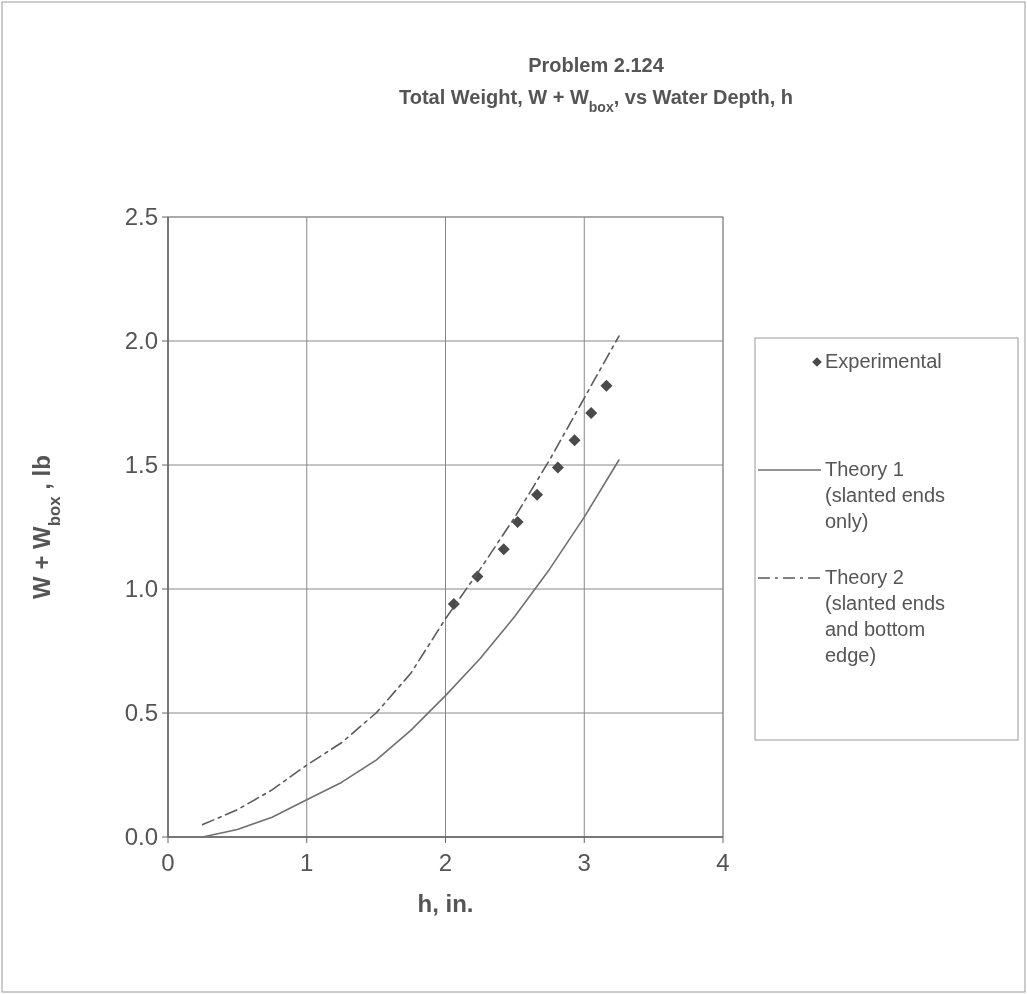 Image resolution: width=1027 pixels, height=994 pixels. I want to click on legend-label: Theory 1 (slanted ends only), so click(885, 495).